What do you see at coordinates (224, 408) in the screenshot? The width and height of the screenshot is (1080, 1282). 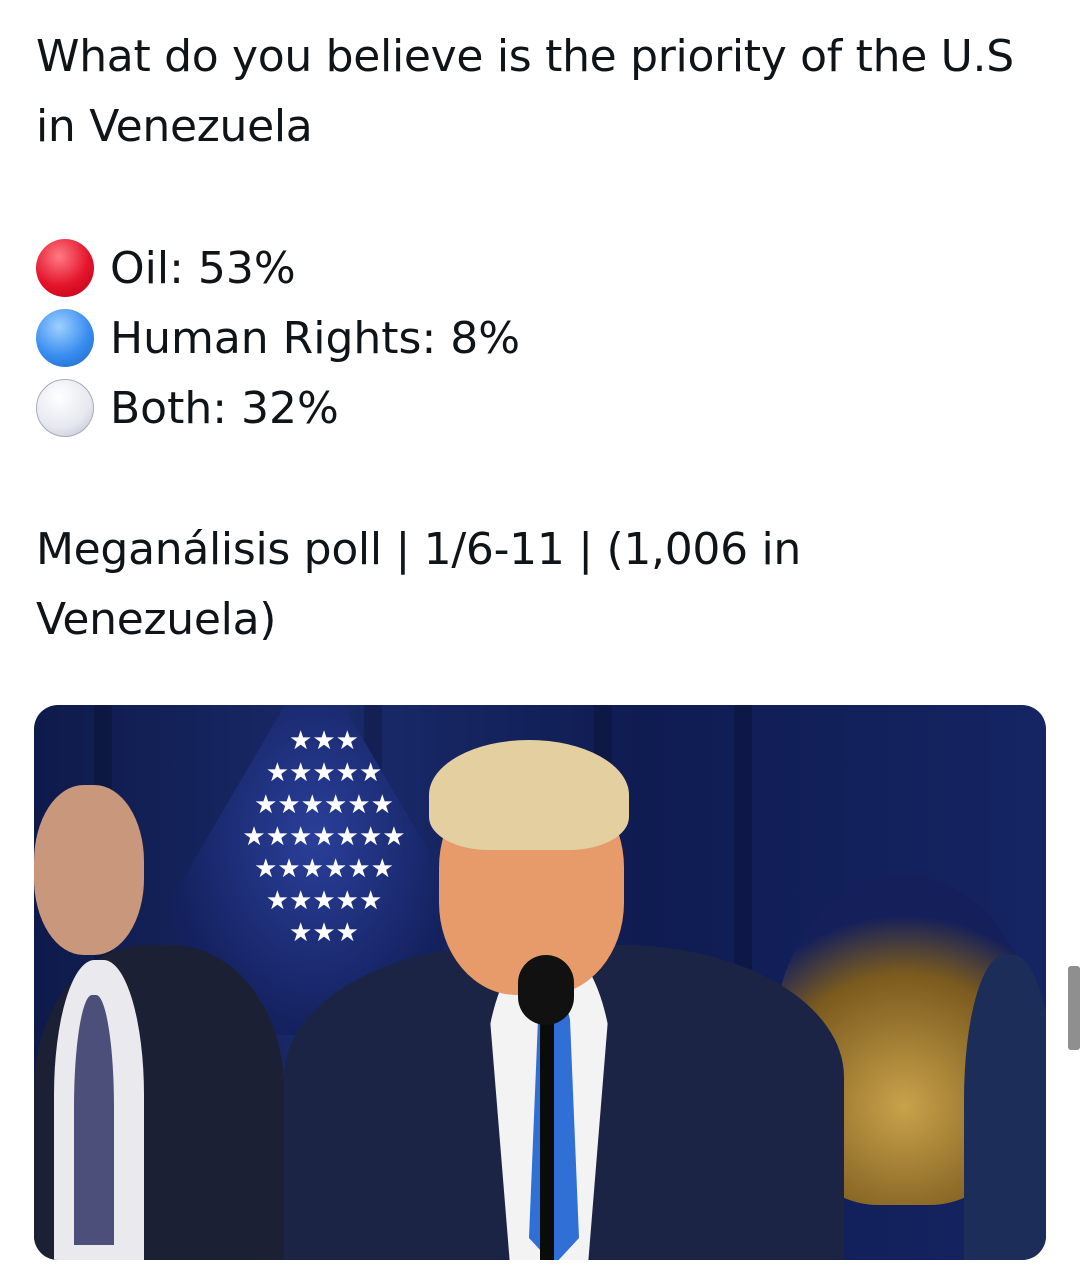 I see `option-label: Both: 32%` at bounding box center [224, 408].